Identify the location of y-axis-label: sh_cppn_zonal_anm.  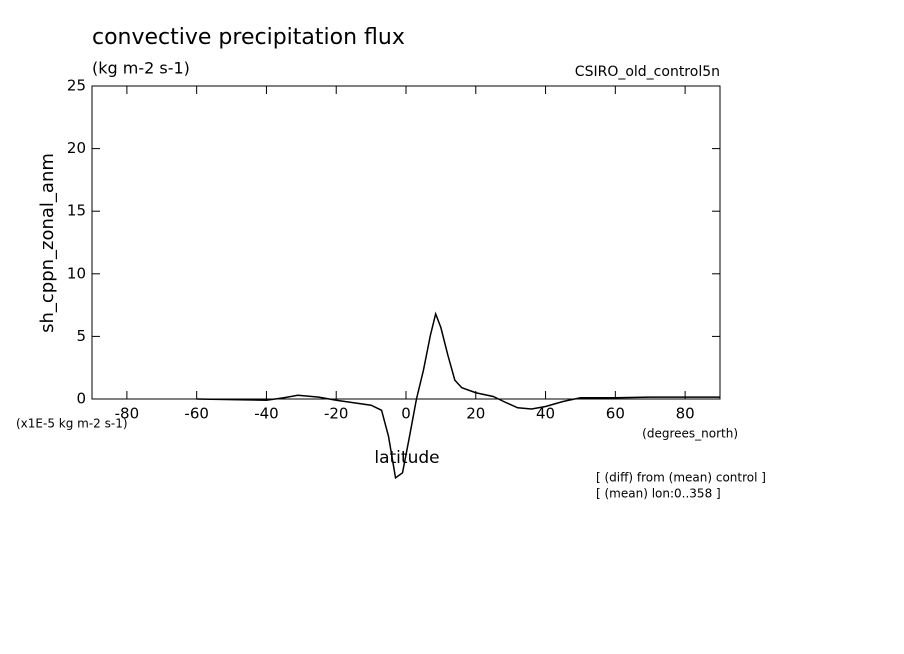
(47, 243).